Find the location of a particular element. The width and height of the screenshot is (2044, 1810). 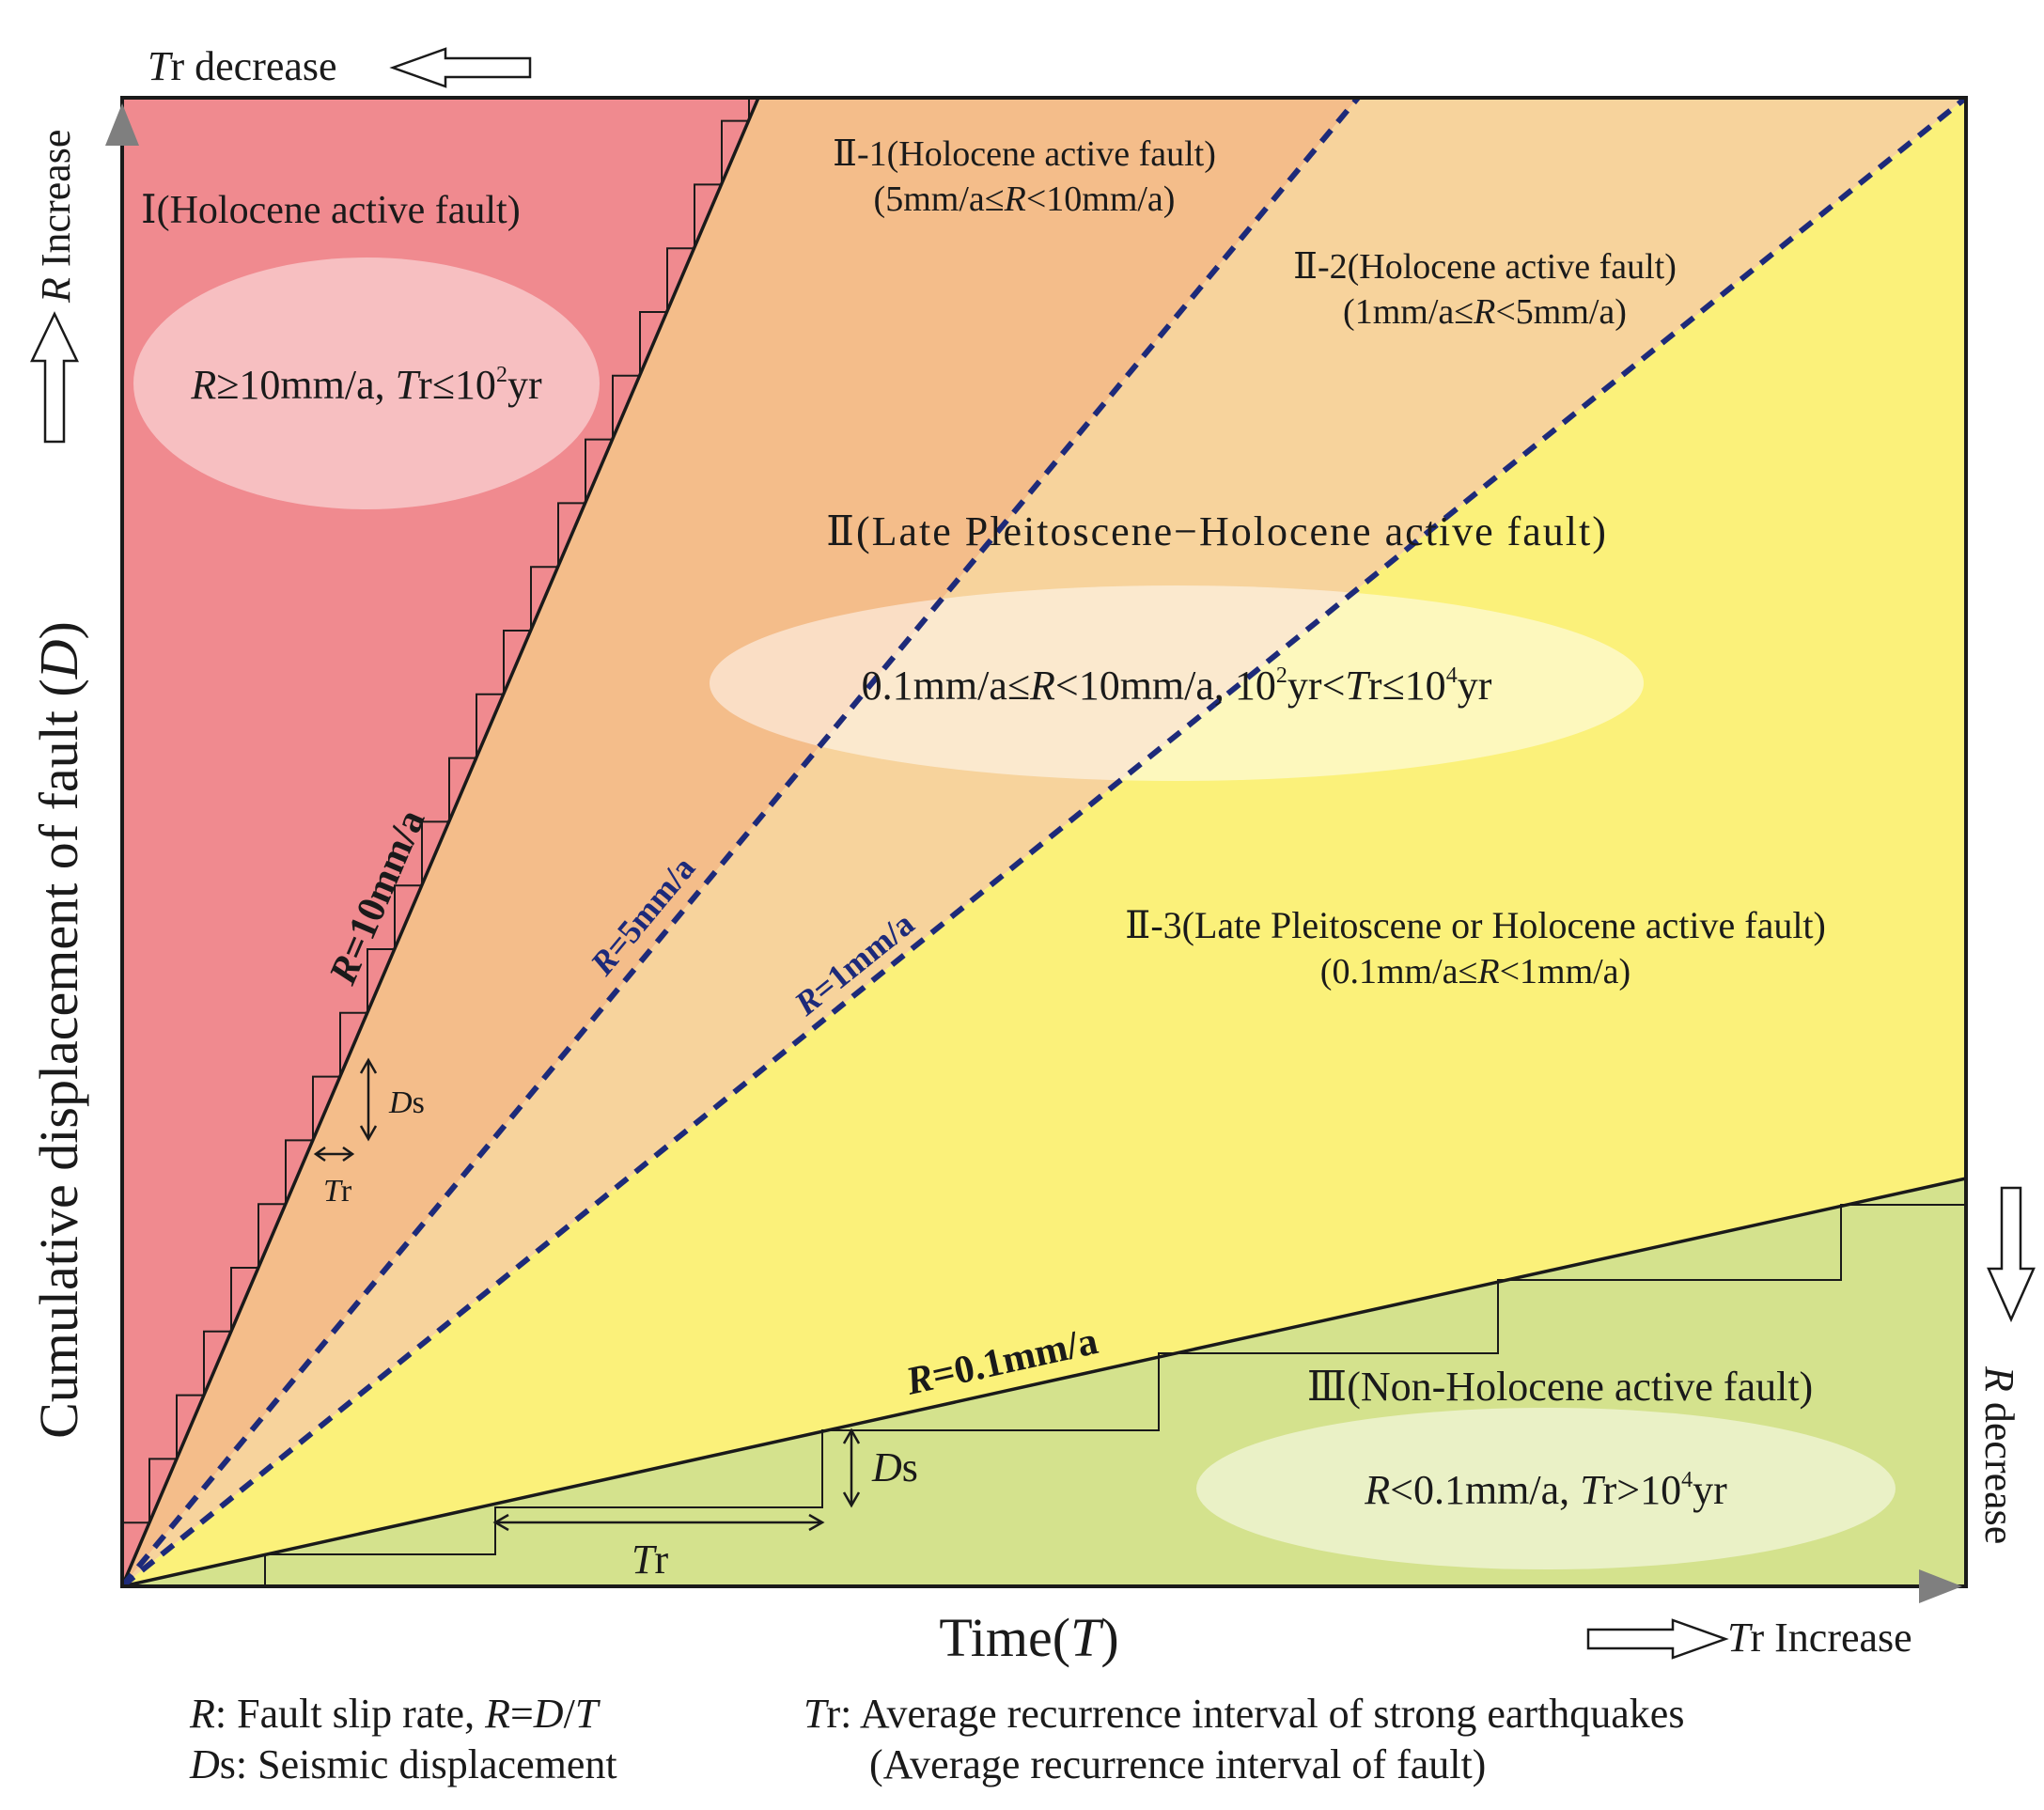

zone-ii-condition: 0.1mm/a≤R<10mm/a, 102yr<Tr≤104yr is located at coordinates (1177, 686).